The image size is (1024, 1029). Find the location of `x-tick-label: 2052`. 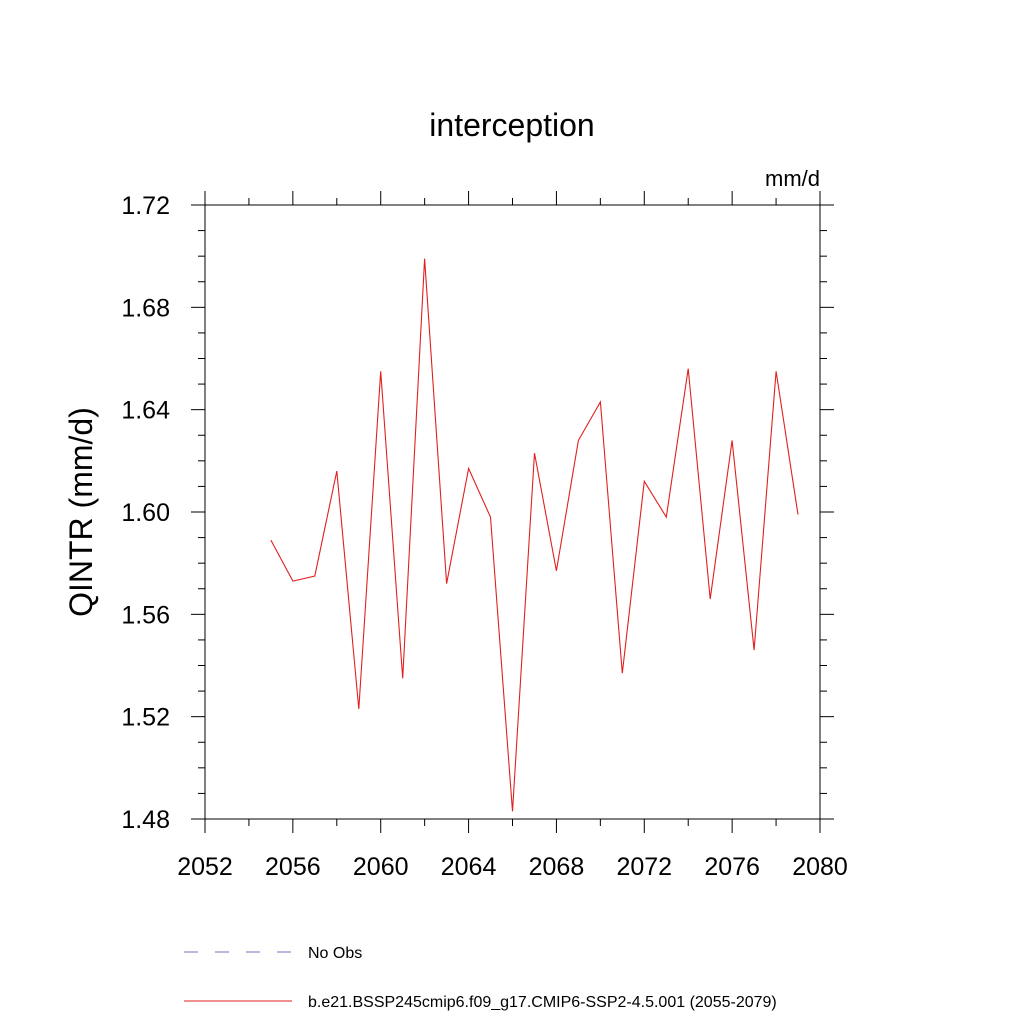

x-tick-label: 2052 is located at coordinates (205, 867).